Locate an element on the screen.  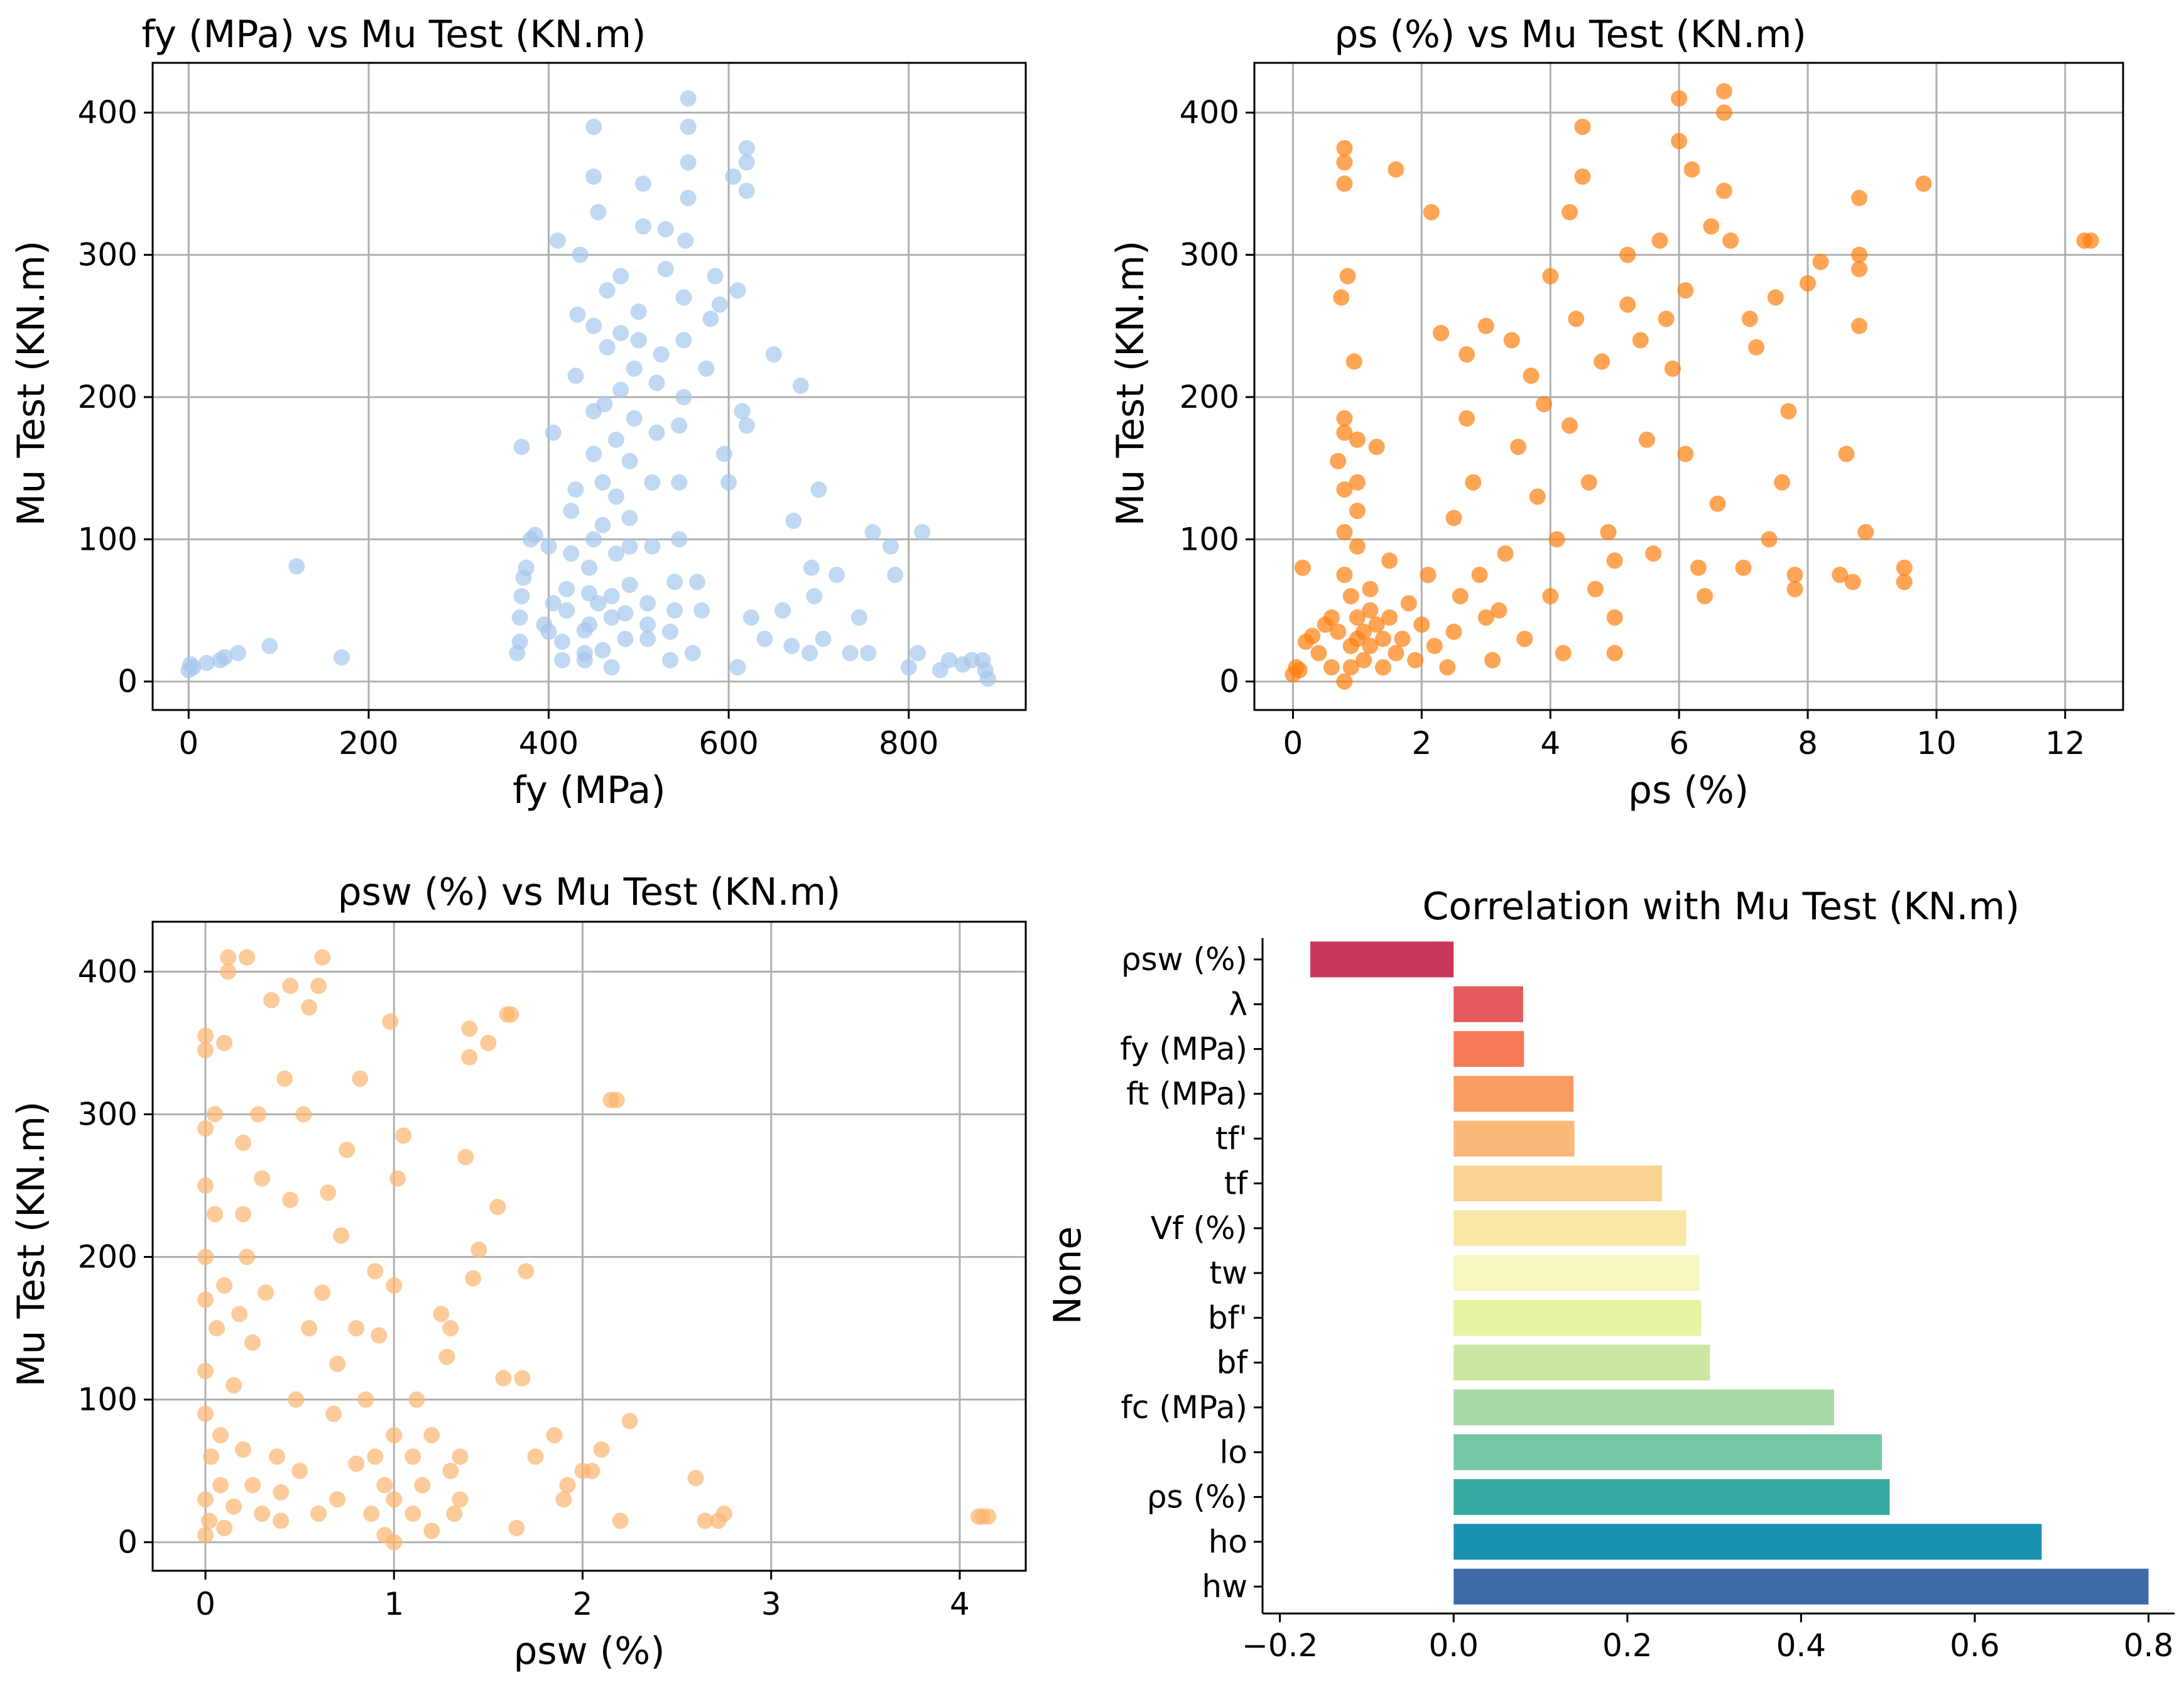
x-tick-label: 0 is located at coordinates (1293, 743).